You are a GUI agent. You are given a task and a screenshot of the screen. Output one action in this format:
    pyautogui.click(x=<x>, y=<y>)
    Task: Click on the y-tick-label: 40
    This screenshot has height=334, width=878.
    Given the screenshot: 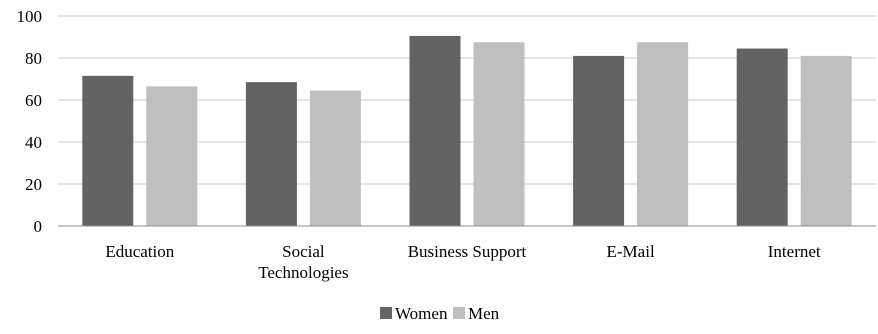 What is the action you would take?
    pyautogui.click(x=33, y=142)
    